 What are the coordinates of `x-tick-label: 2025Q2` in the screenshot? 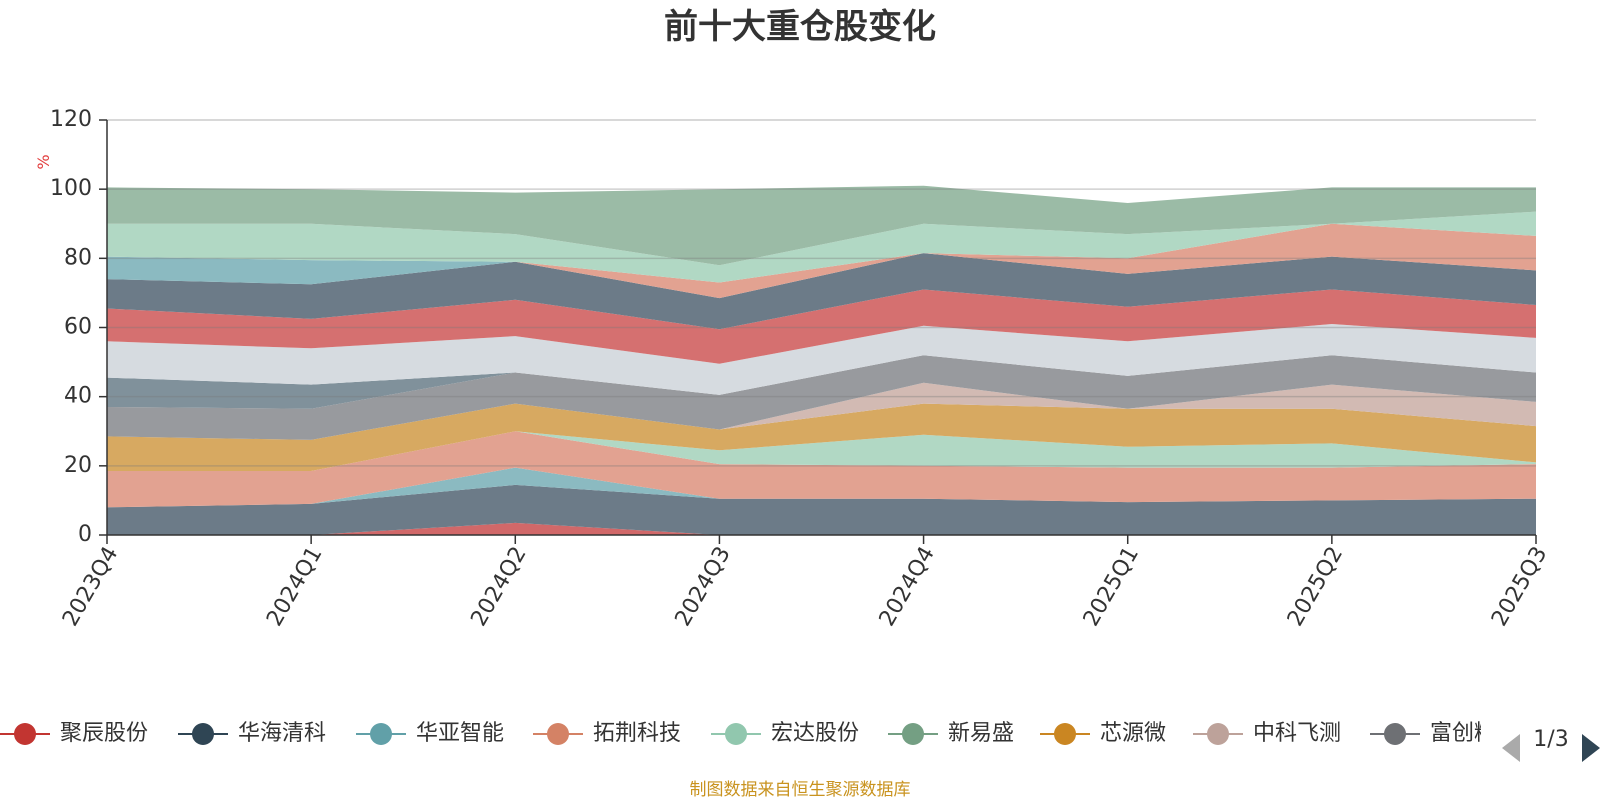 It's located at (1315, 587).